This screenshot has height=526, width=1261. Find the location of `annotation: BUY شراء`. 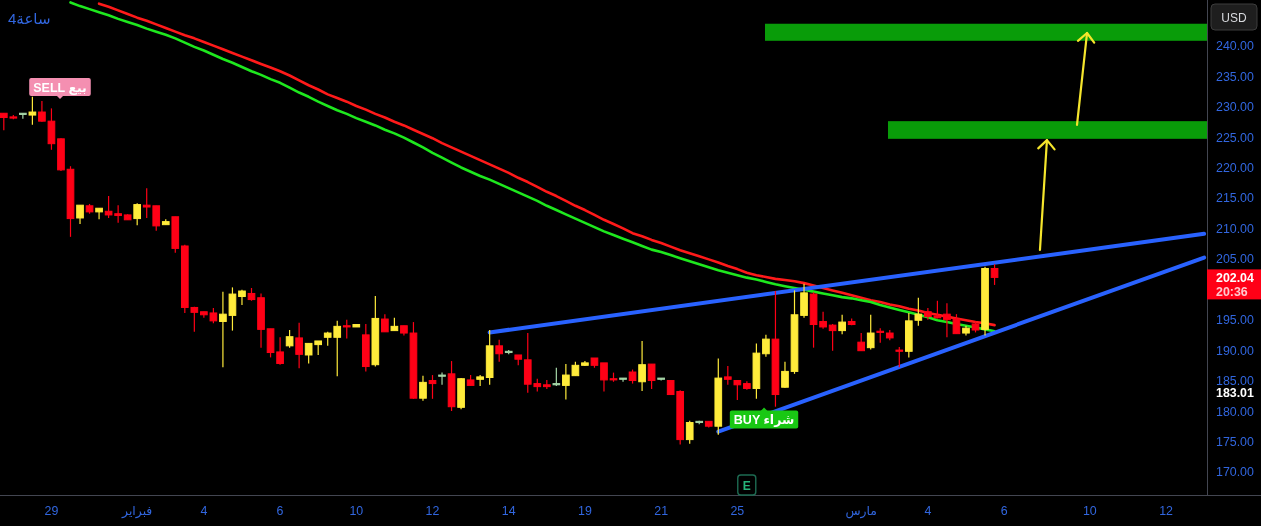

annotation: BUY شراء is located at coordinates (764, 420).